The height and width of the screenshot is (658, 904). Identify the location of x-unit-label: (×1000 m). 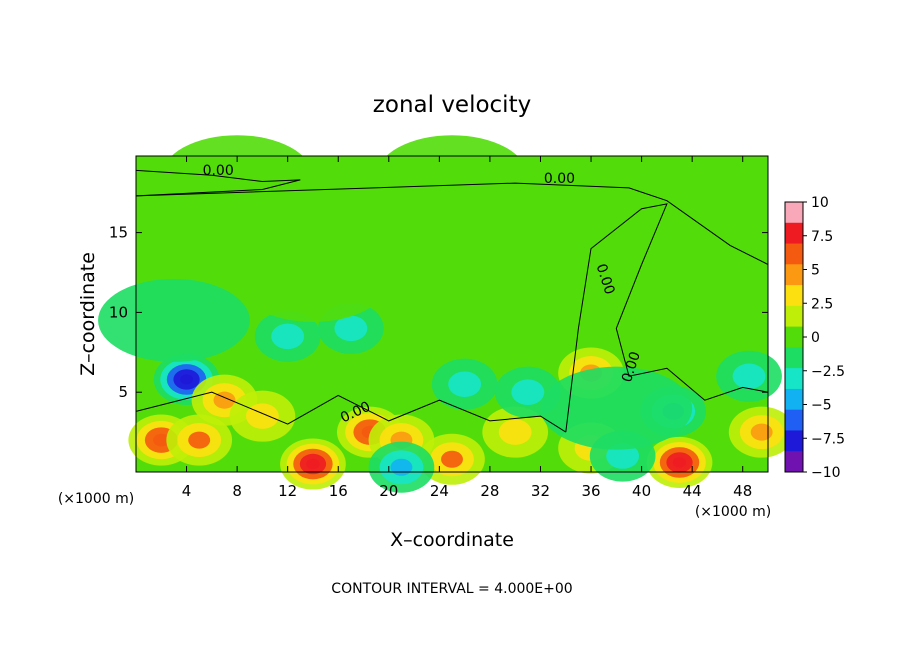
(733, 512).